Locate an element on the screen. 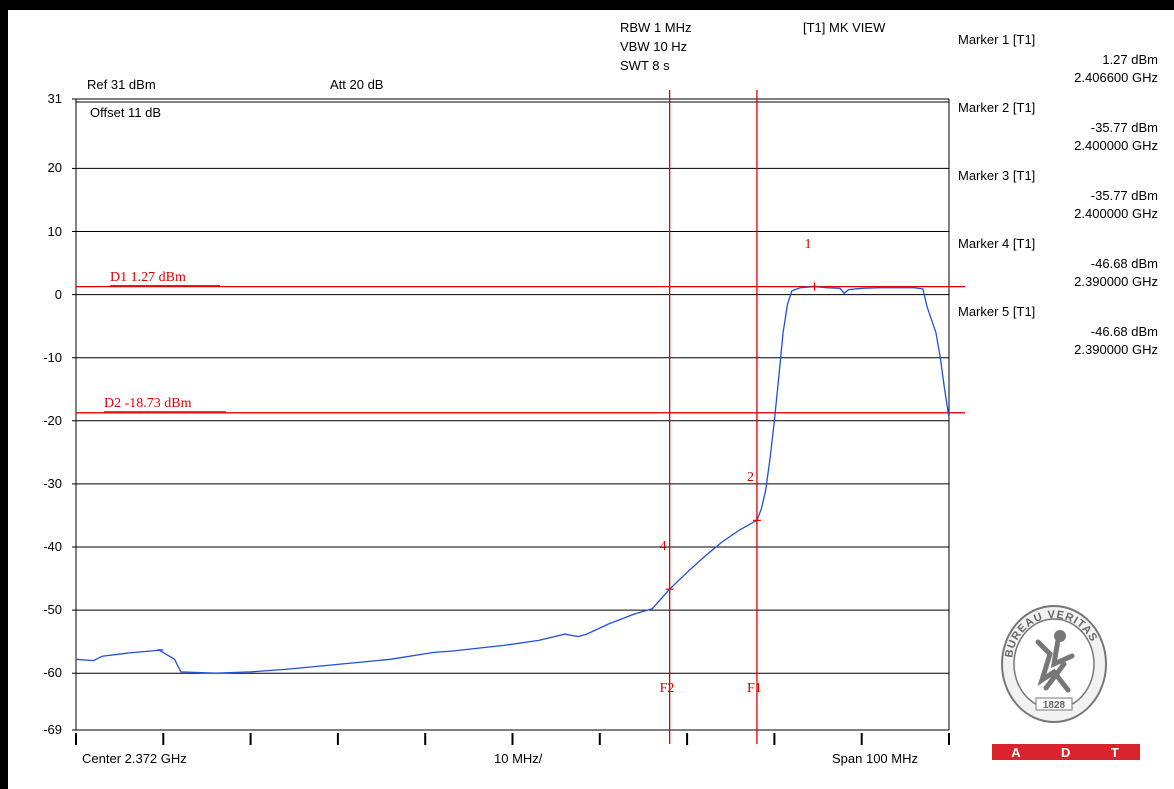  rbw-label: RBW 1 MHz is located at coordinates (656, 27).